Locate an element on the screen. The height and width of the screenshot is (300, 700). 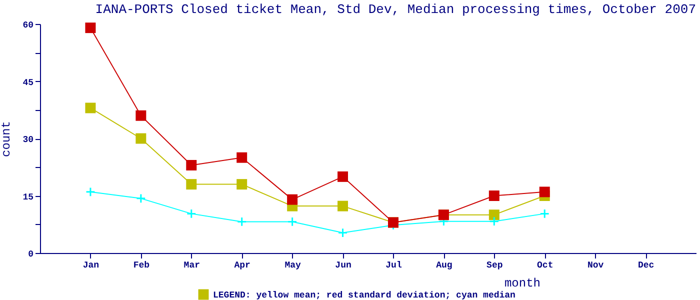
x-tick-label: Nov is located at coordinates (595, 265).